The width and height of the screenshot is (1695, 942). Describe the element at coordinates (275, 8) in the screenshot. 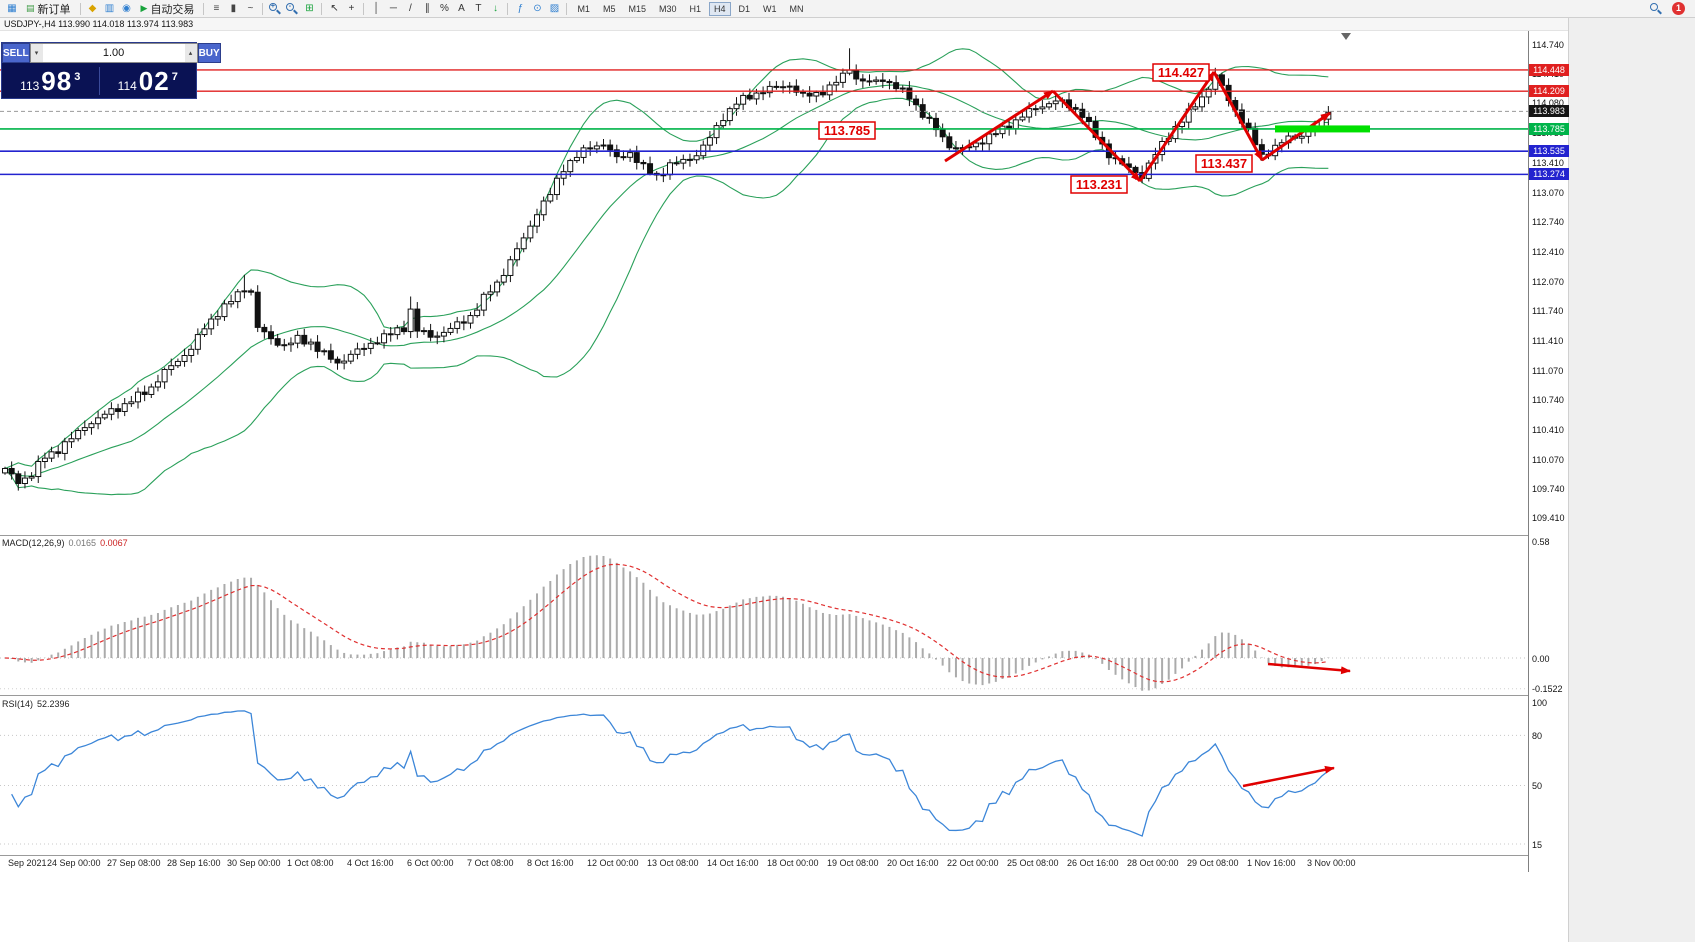

I see `zoom-in-icon: +` at that location.